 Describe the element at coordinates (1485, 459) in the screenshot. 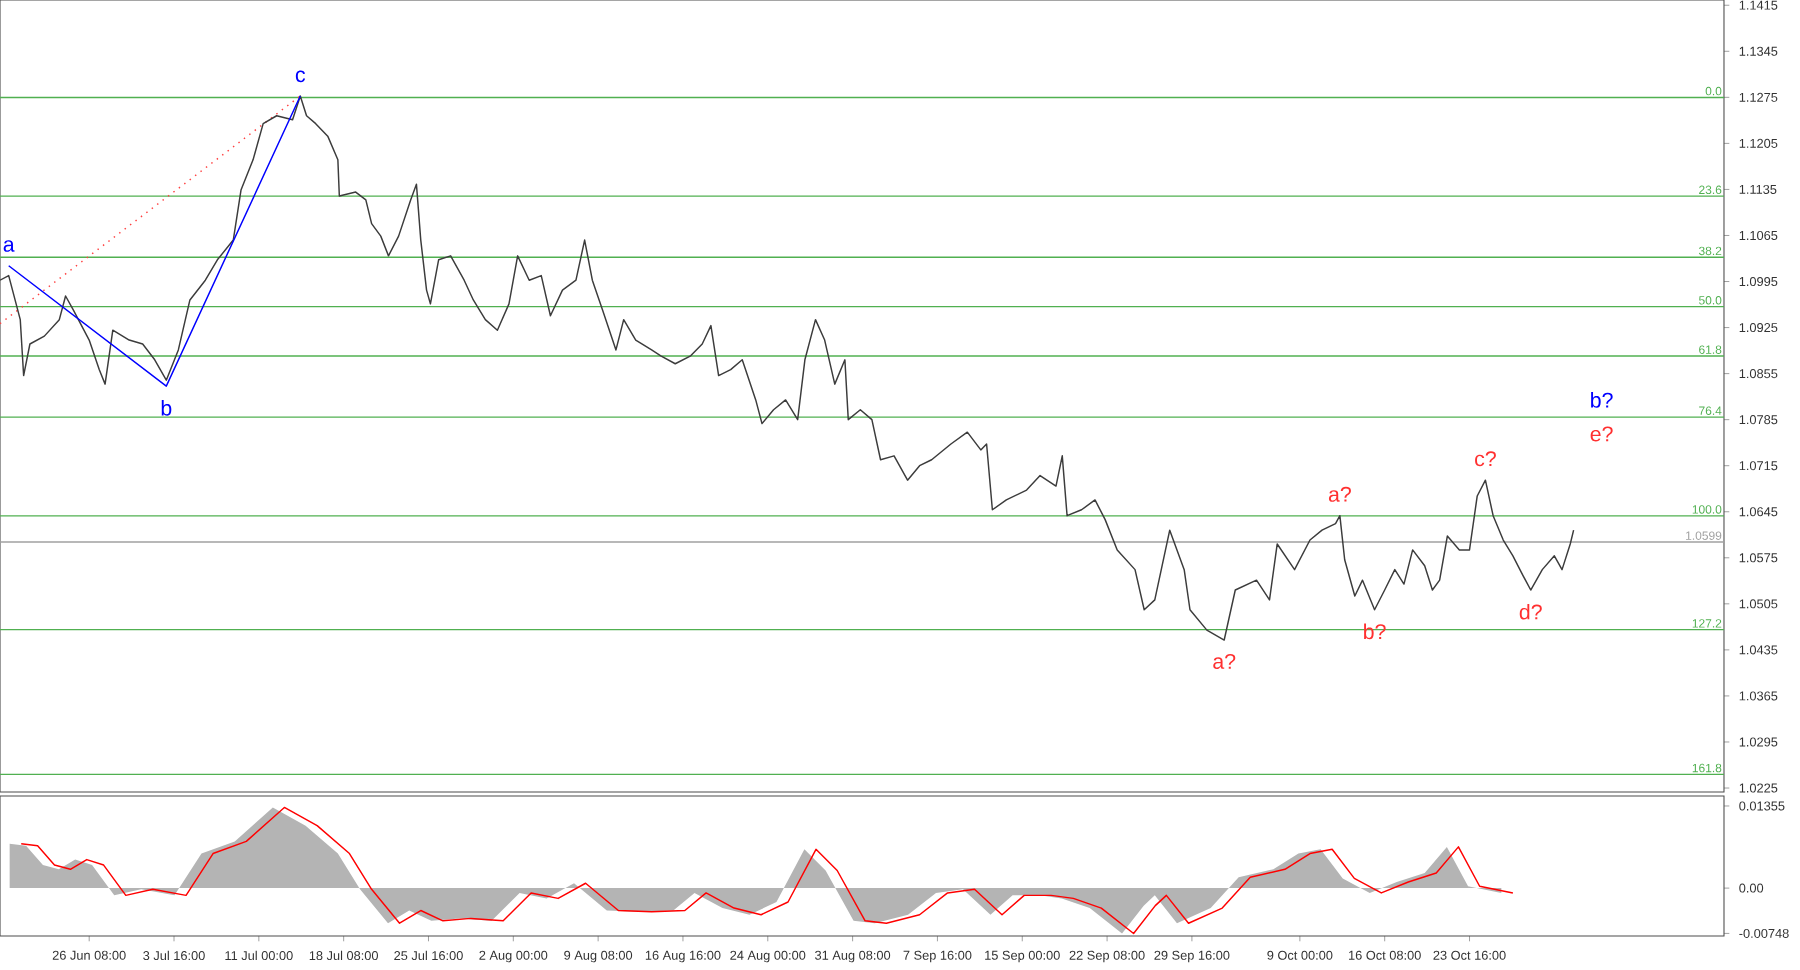

I see `annotation: c?` at that location.